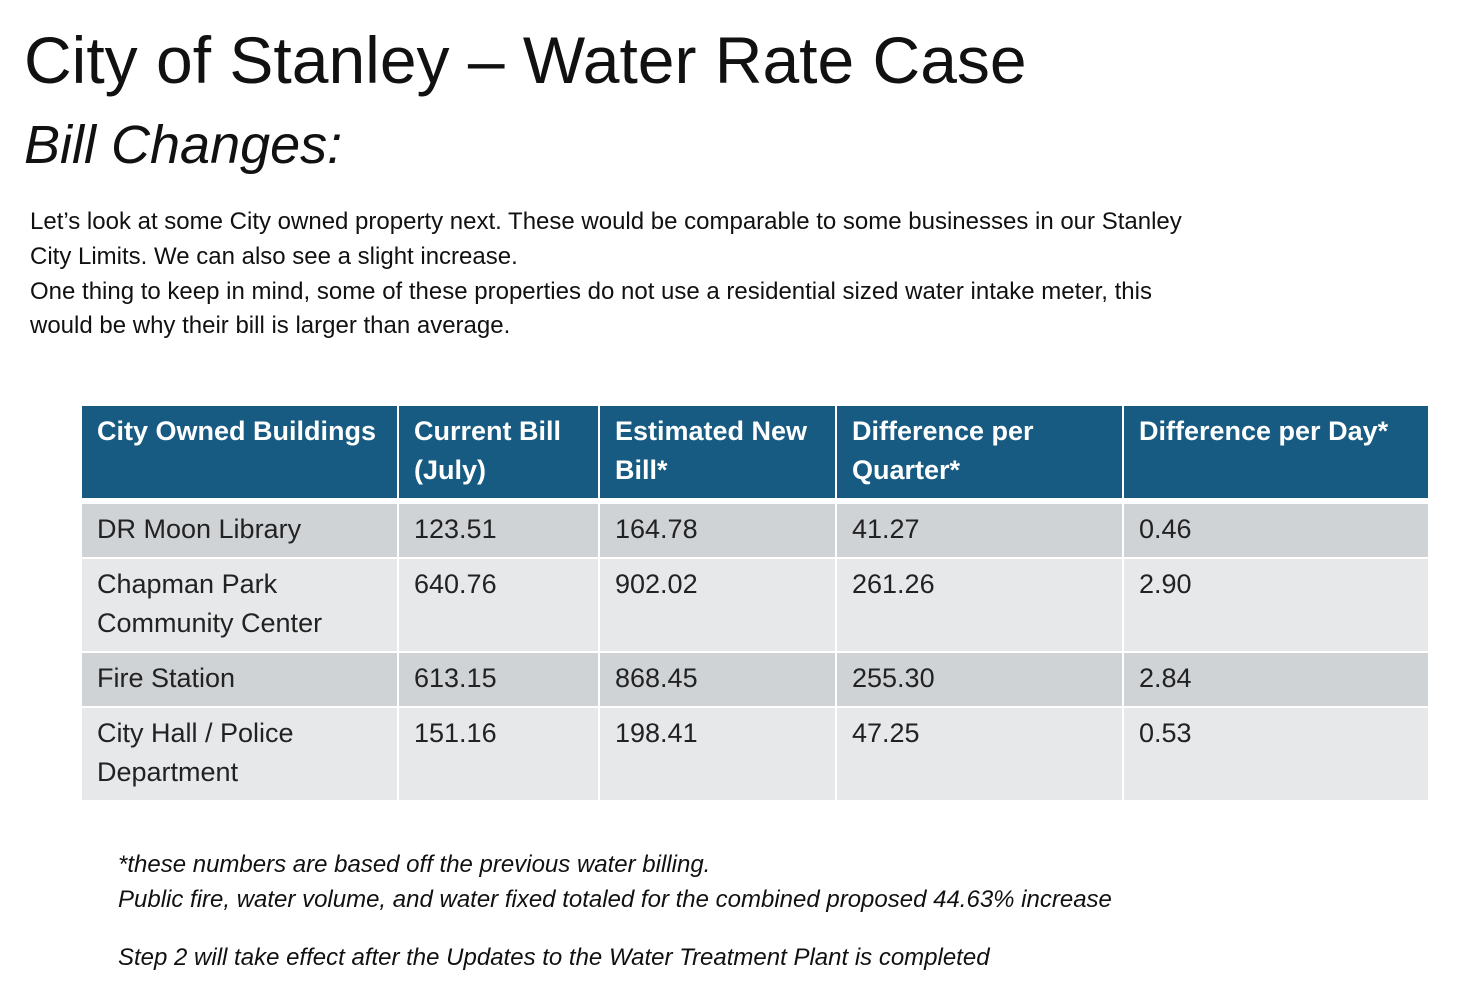  What do you see at coordinates (979, 679) in the screenshot?
I see `bill-cell: 255.30` at bounding box center [979, 679].